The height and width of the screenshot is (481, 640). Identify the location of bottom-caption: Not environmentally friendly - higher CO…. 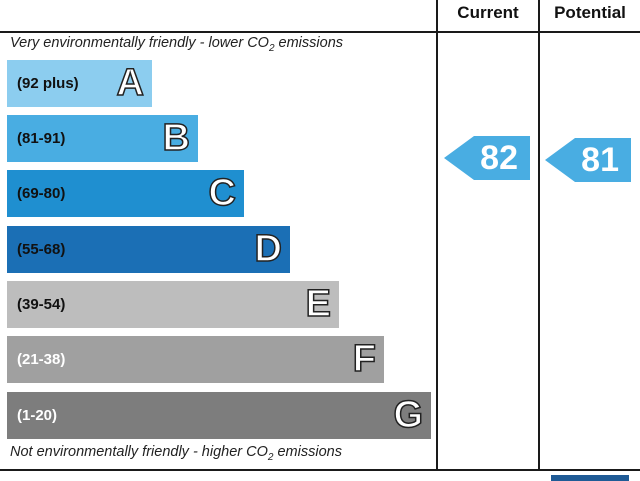
(176, 453).